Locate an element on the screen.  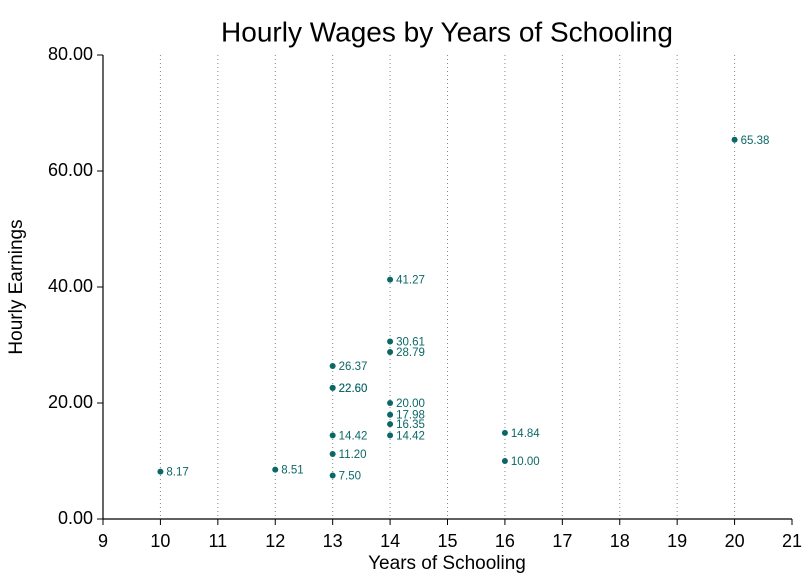
x-tick-label: 11 is located at coordinates (217, 541).